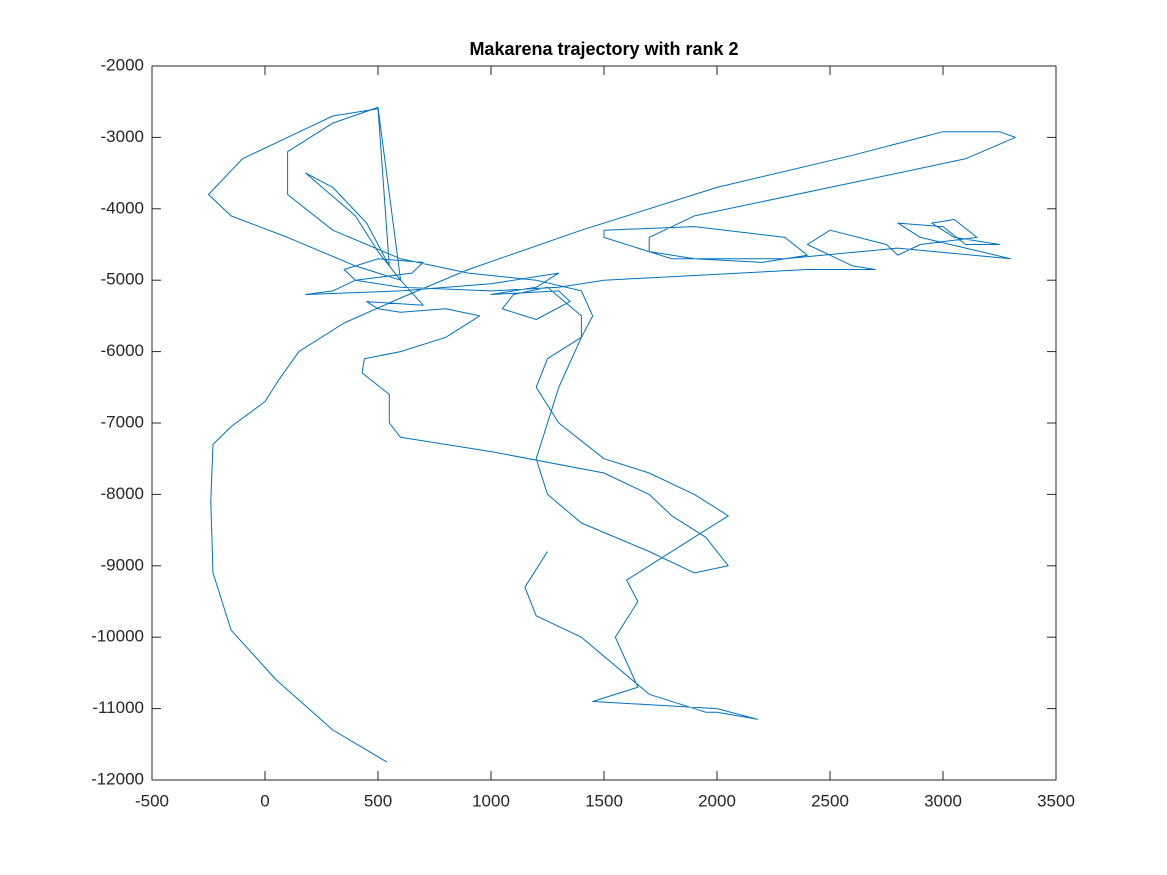  Describe the element at coordinates (118, 707) in the screenshot. I see `y-tick-label: -11000` at that location.